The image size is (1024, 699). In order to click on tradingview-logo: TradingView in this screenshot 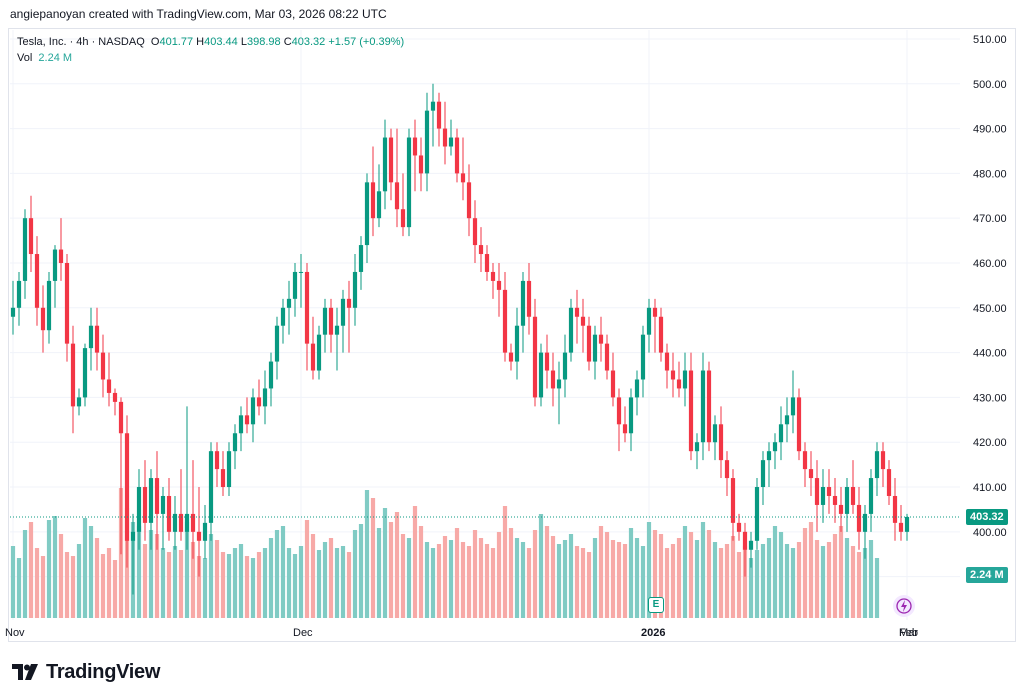, I will do `click(86, 672)`.